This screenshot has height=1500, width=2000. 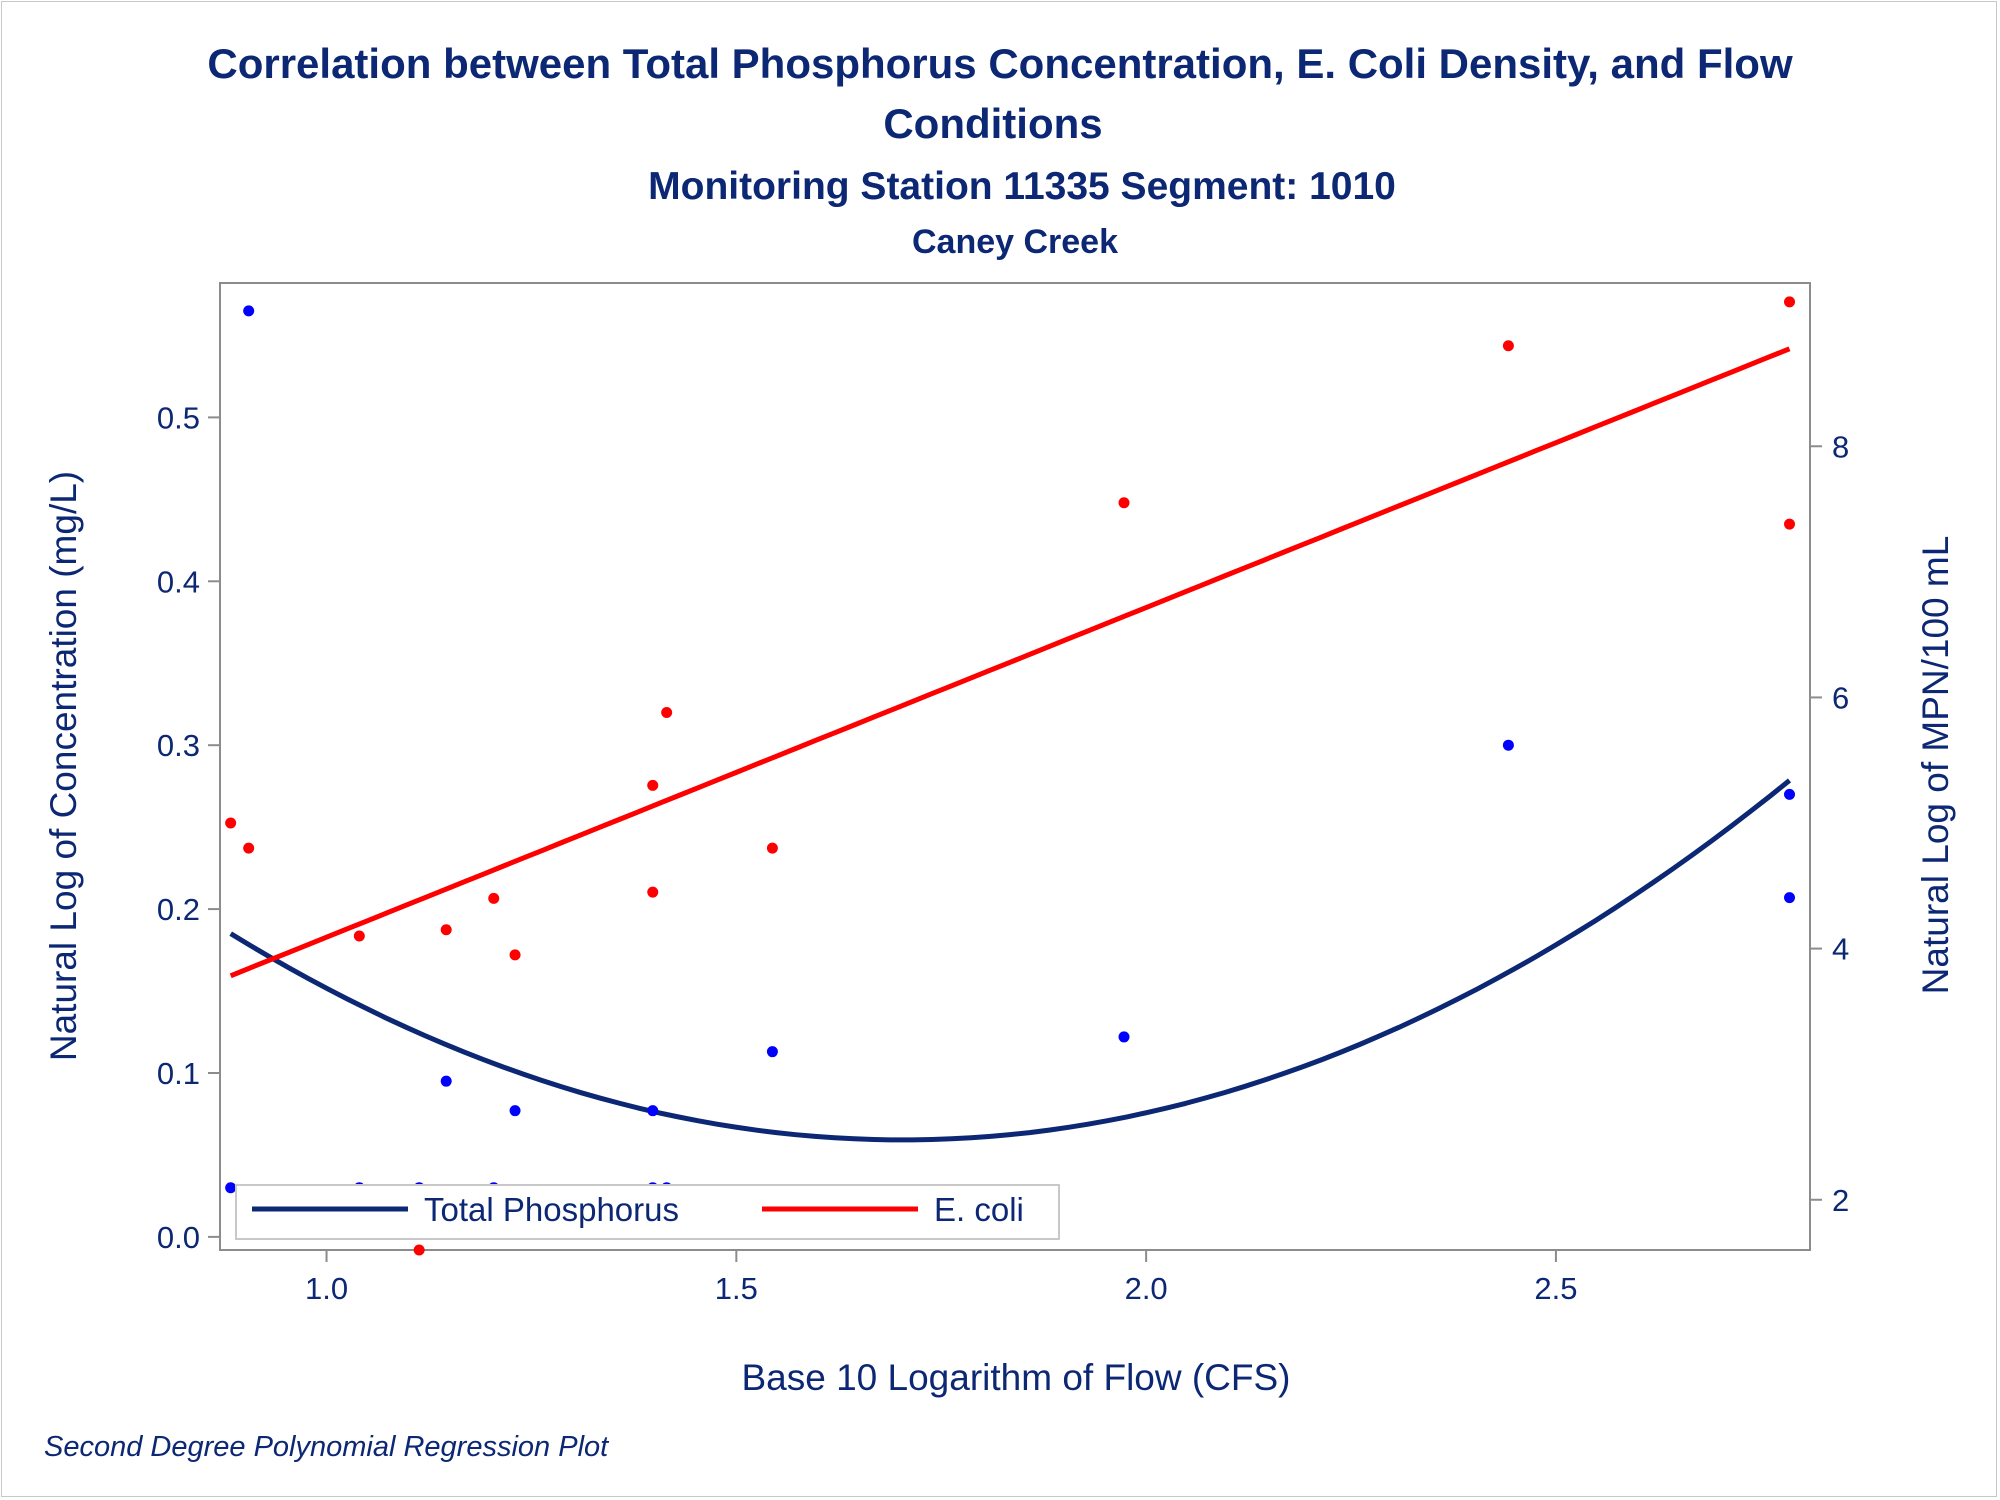 What do you see at coordinates (1840, 949) in the screenshot?
I see `y-right-tick-label: 4` at bounding box center [1840, 949].